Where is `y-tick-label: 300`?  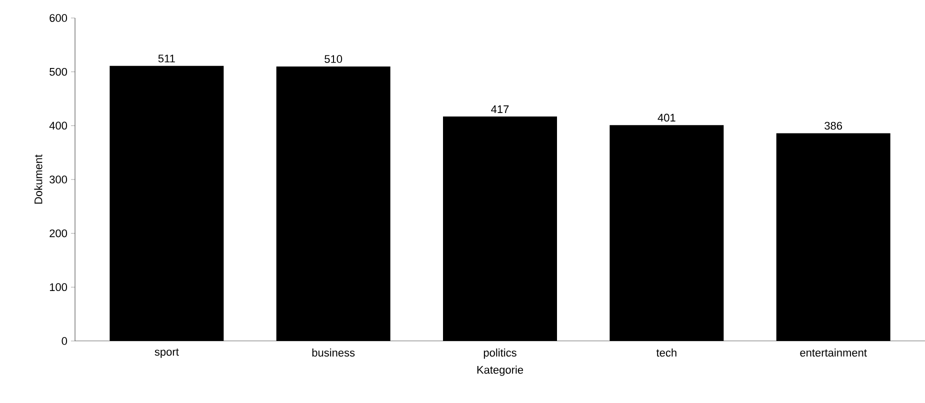 y-tick-label: 300 is located at coordinates (59, 180).